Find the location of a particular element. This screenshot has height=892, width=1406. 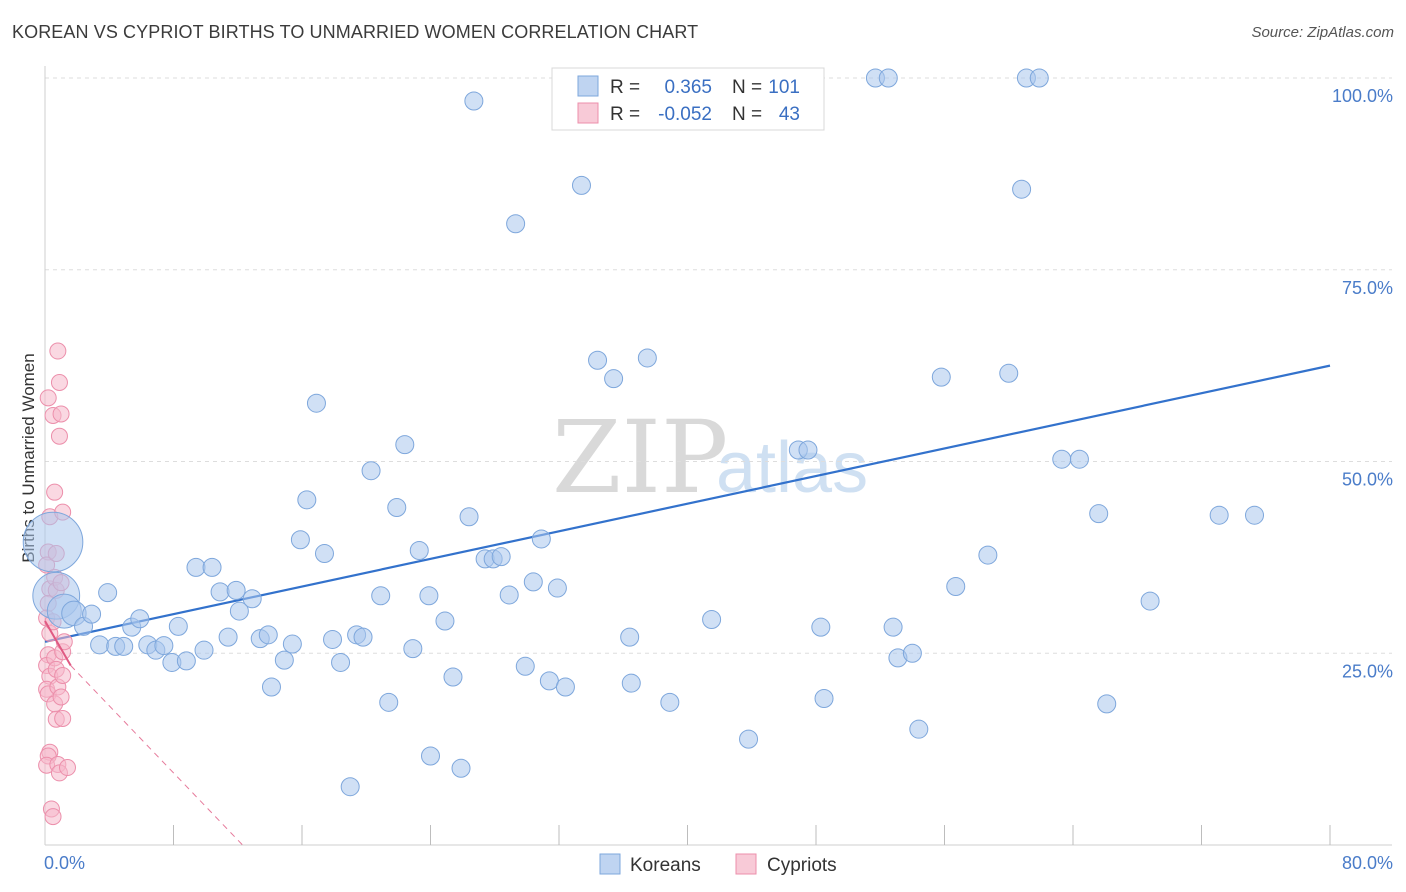

bottom-legend: Koreans Cypriots is located at coordinates (718, 864).